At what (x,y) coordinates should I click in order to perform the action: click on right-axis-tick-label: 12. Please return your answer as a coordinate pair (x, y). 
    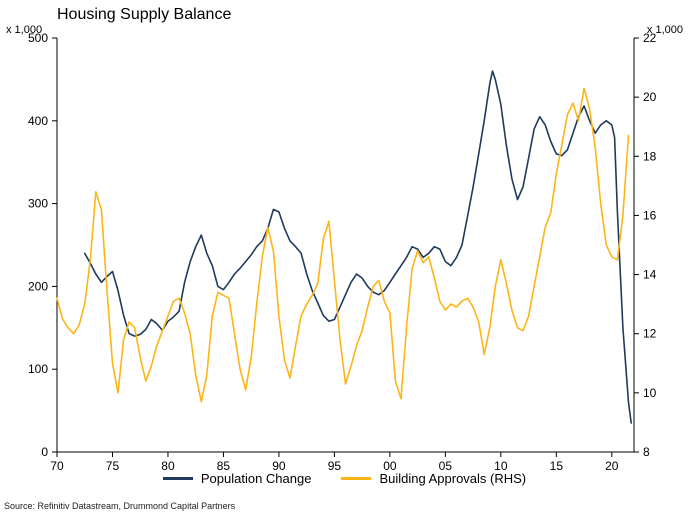
    Looking at the image, I should click on (650, 334).